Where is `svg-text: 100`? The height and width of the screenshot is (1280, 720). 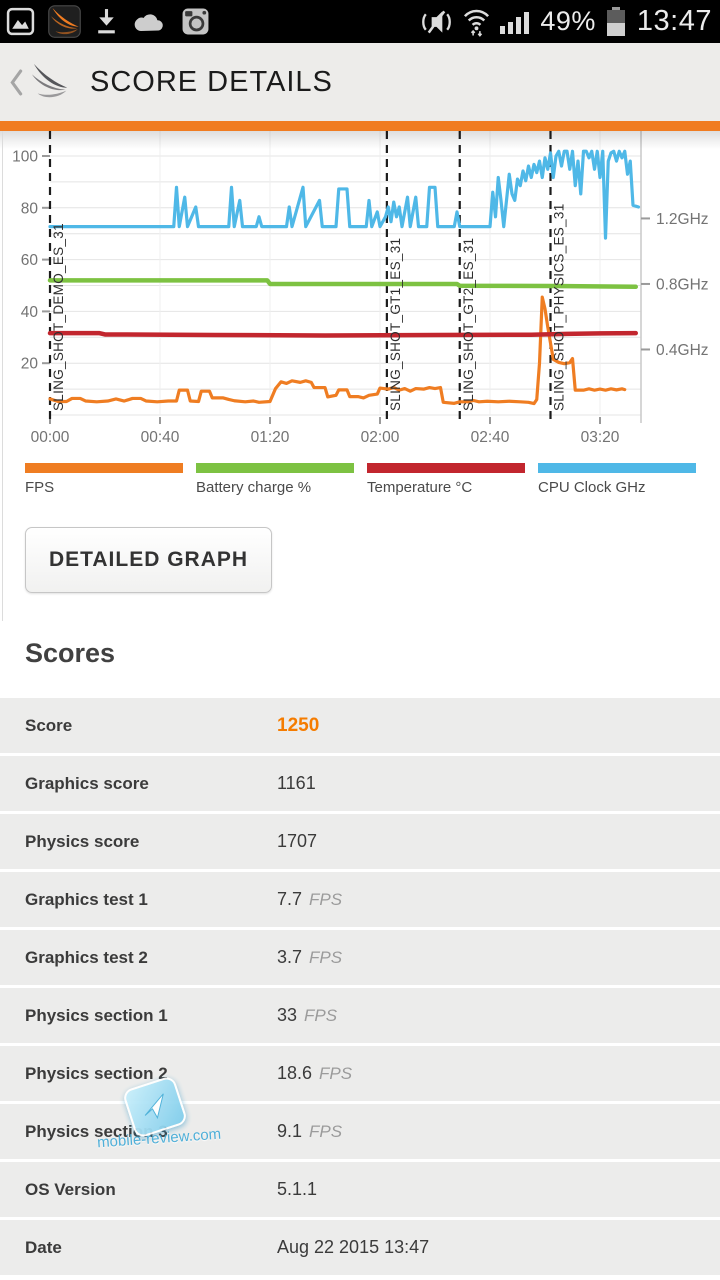
svg-text: 100 is located at coordinates (25, 157).